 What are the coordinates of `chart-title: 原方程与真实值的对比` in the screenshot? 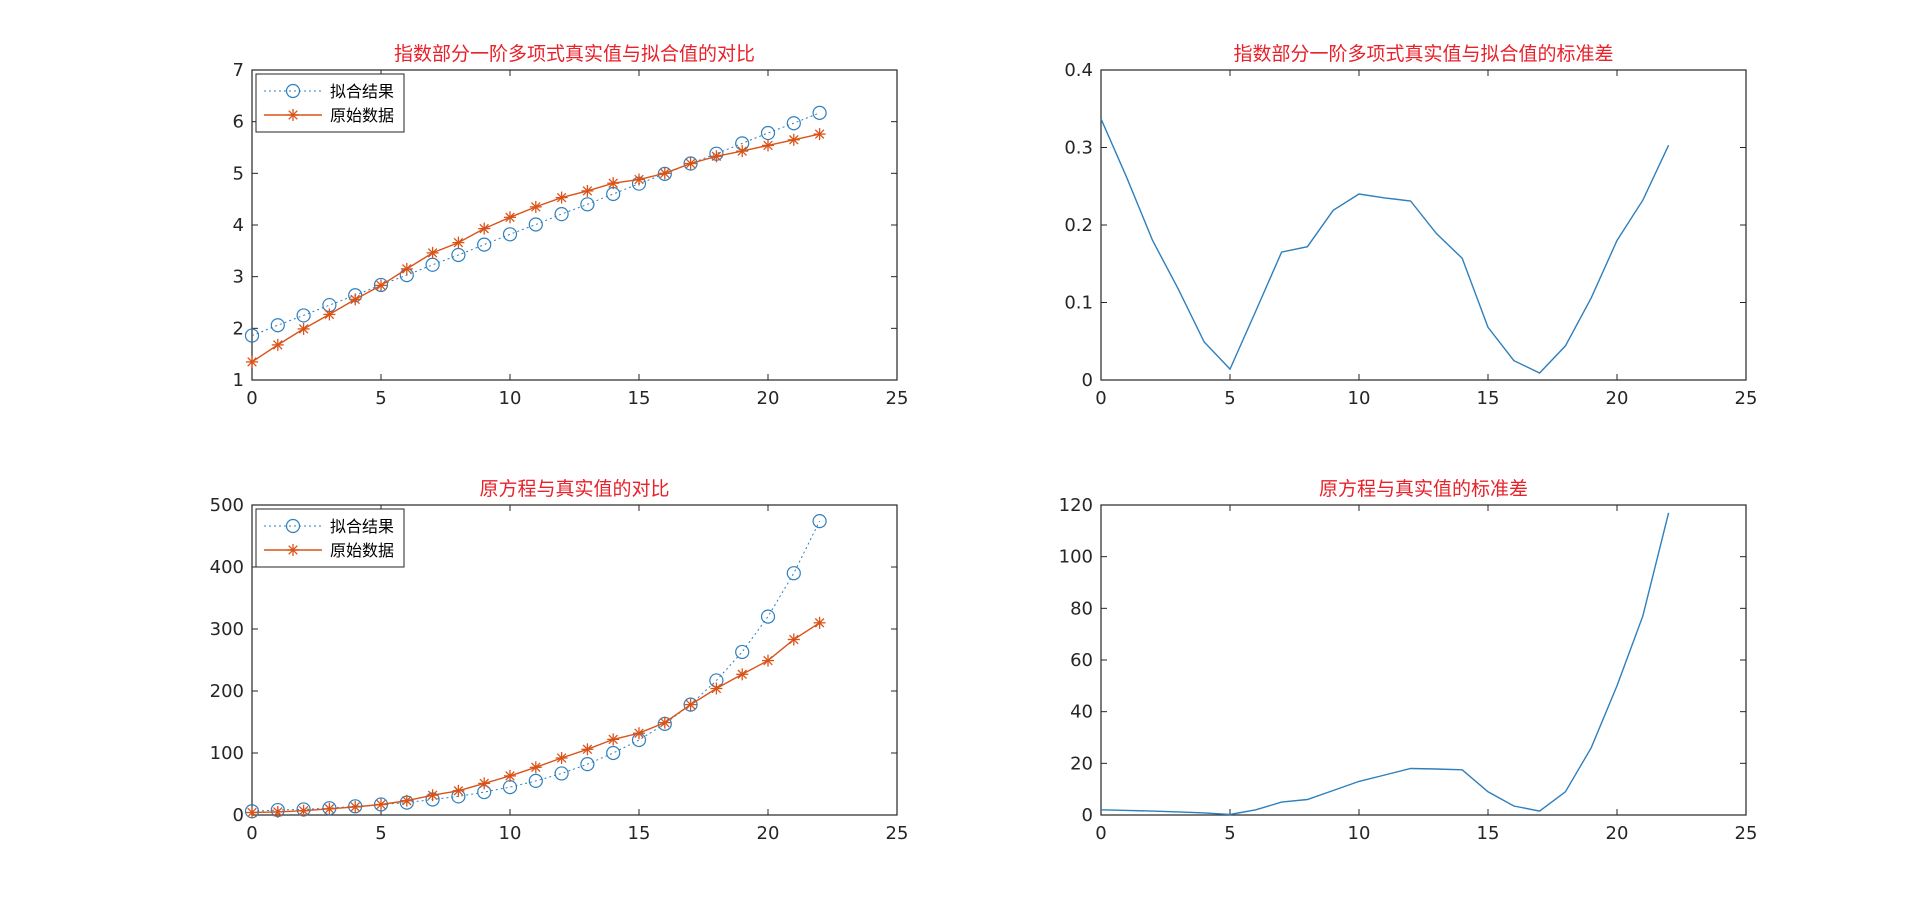 It's located at (574, 489).